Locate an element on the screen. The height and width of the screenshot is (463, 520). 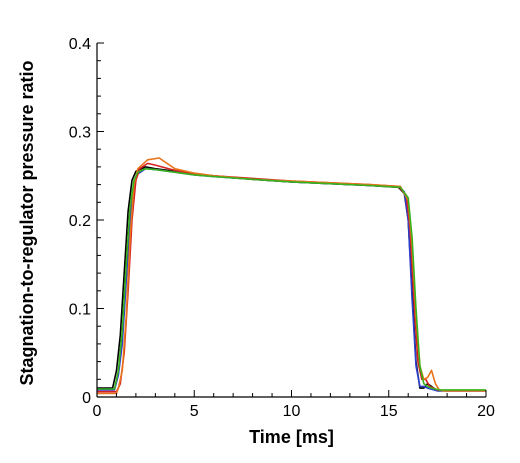
x-tick-label: 10 is located at coordinates (292, 411).